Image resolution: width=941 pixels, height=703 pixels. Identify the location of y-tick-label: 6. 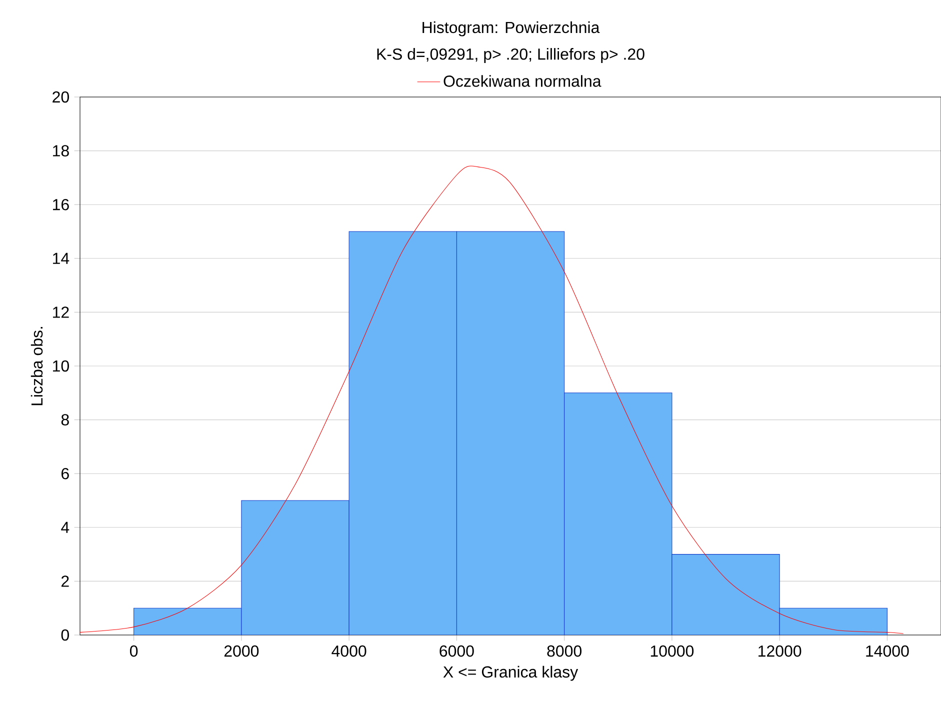
(65, 474).